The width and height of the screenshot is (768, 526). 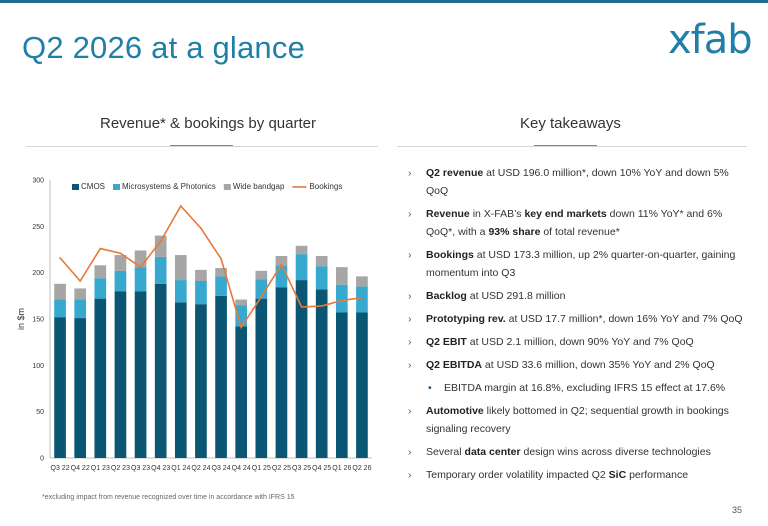 What do you see at coordinates (445, 452) in the screenshot?
I see `takeaway-text: Several` at bounding box center [445, 452].